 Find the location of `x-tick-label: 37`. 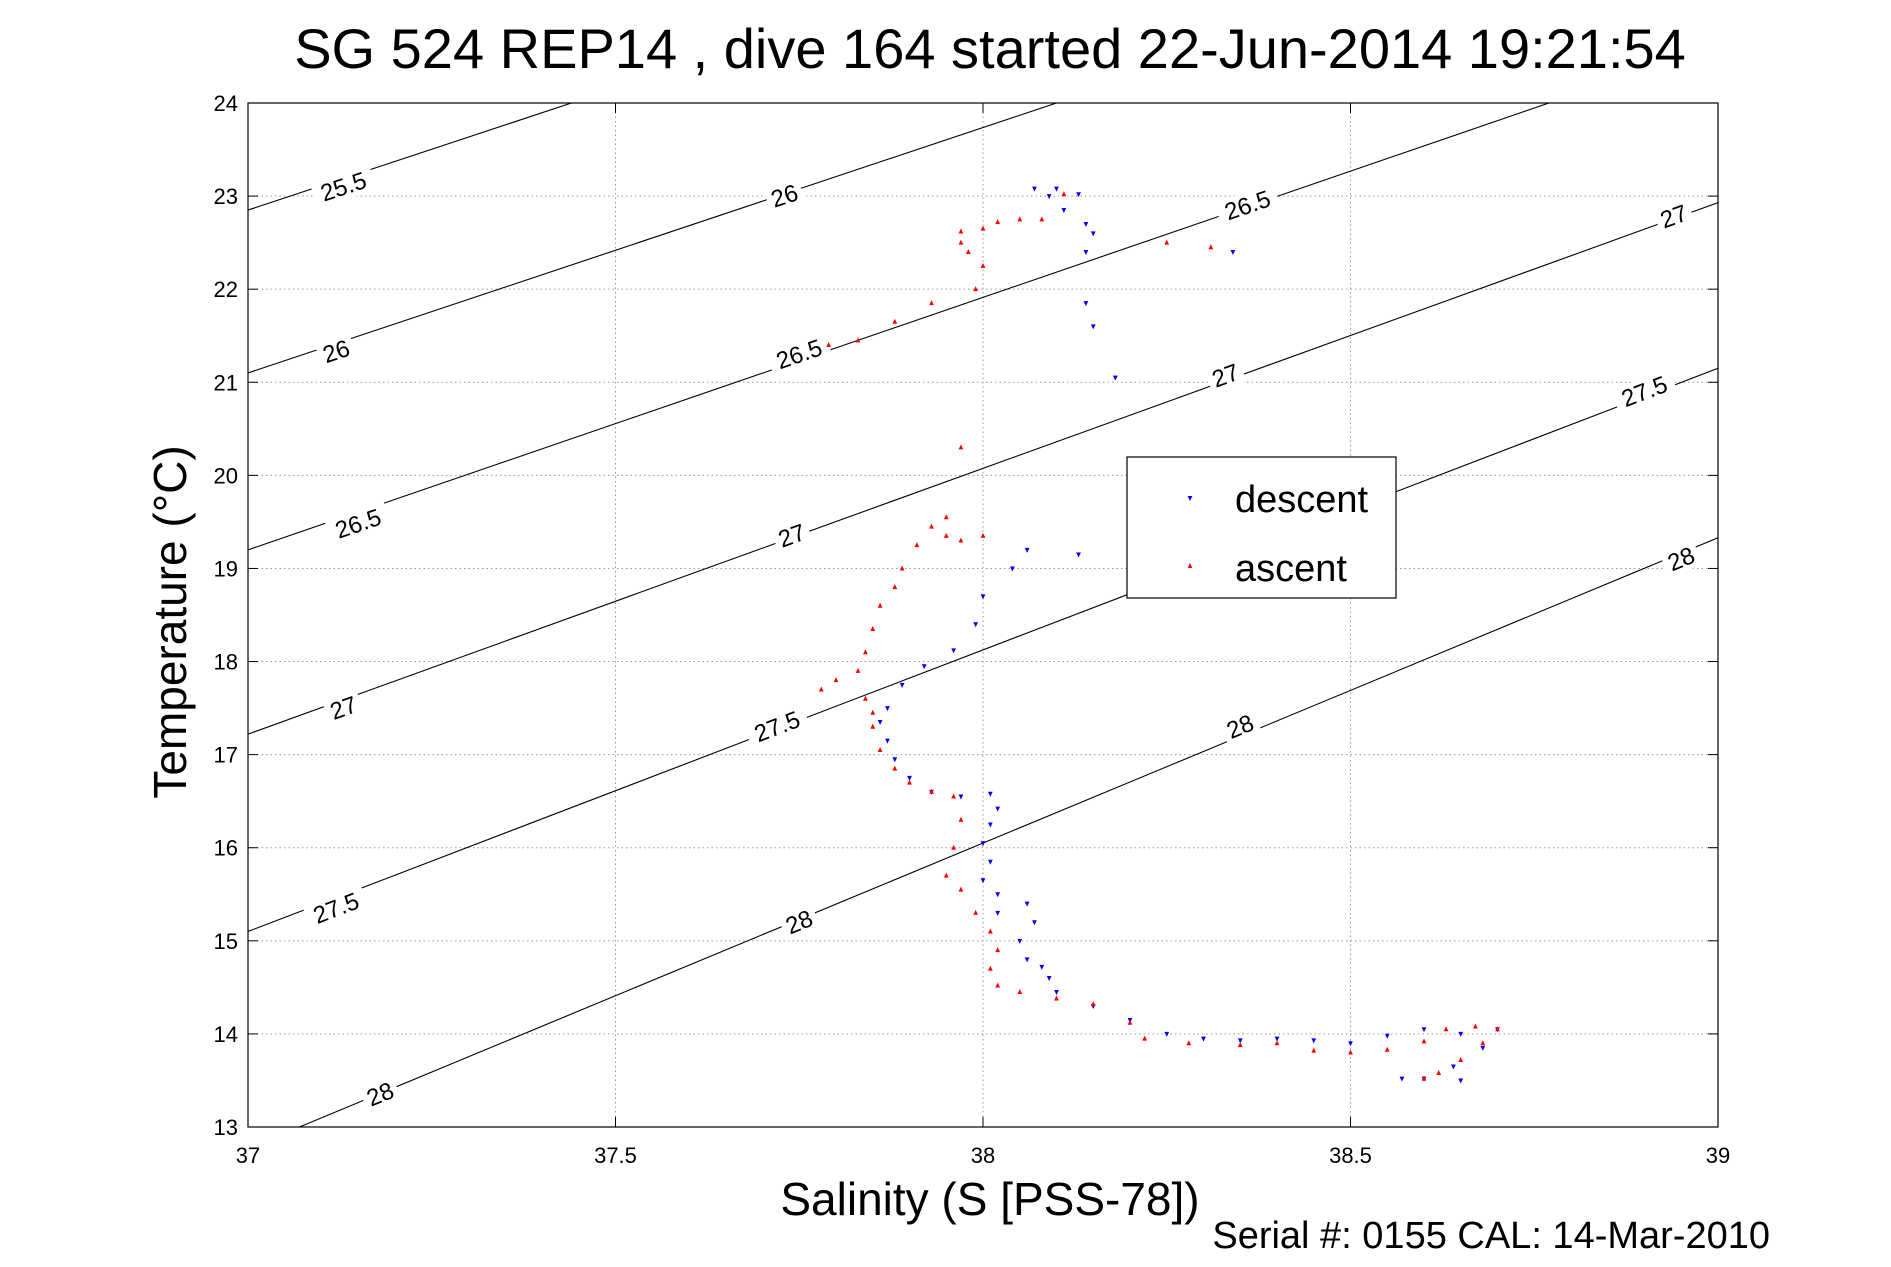

x-tick-label: 37 is located at coordinates (248, 1155).